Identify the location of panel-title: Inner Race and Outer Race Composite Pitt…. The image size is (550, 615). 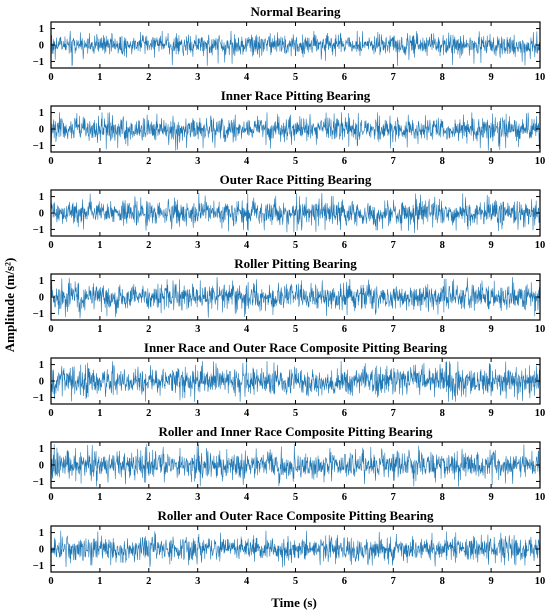
(296, 347).